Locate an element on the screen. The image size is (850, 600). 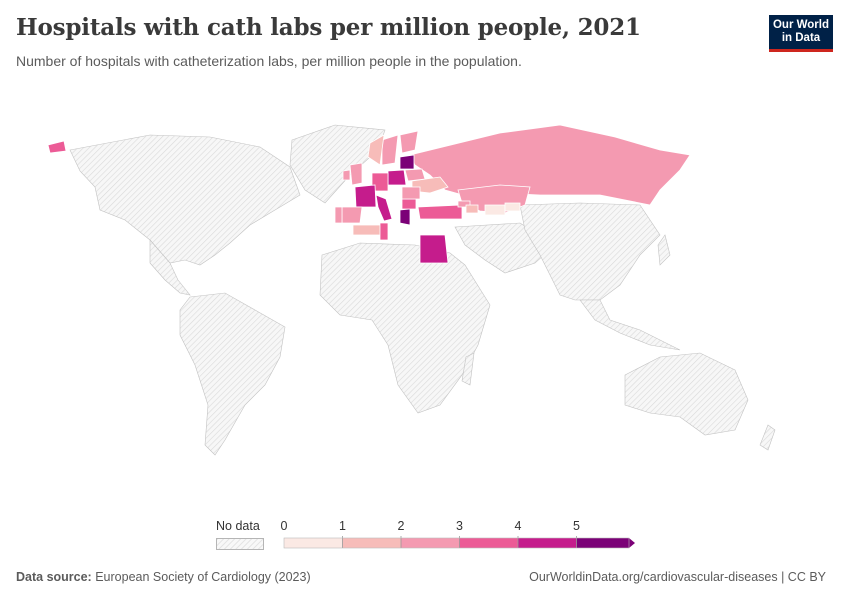
land-central-america is located at coordinates (170, 267).